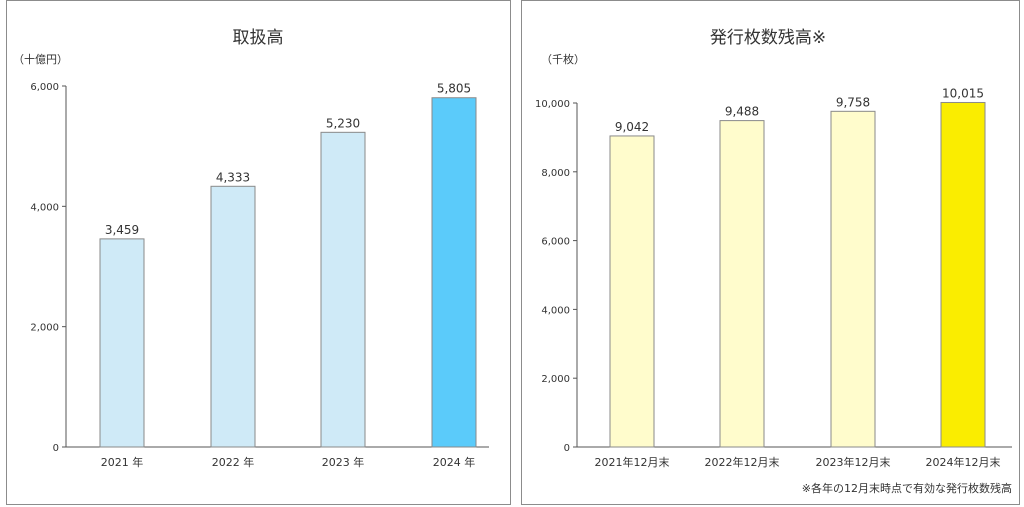 The width and height of the screenshot is (1024, 507). Describe the element at coordinates (555, 173) in the screenshot. I see `y-tick-label: 8,000` at that location.